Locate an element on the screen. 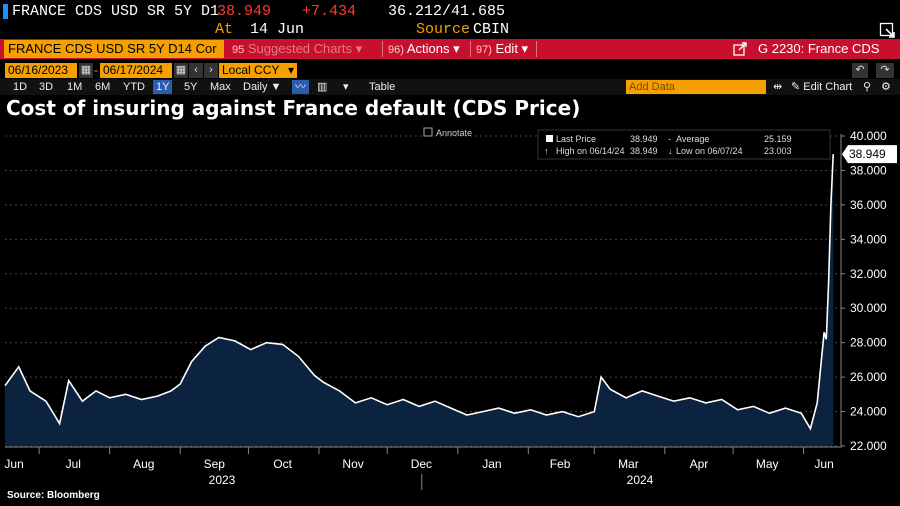  period-1y: 1Y is located at coordinates (163, 87).